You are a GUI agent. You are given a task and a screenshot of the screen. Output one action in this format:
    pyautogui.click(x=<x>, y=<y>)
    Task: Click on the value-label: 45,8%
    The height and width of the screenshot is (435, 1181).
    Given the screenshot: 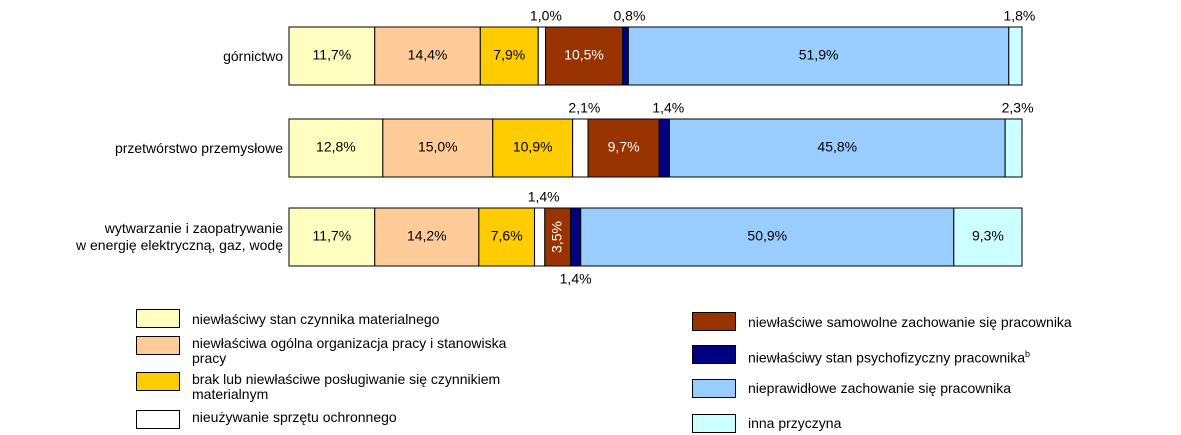 What is the action you would take?
    pyautogui.click(x=837, y=147)
    